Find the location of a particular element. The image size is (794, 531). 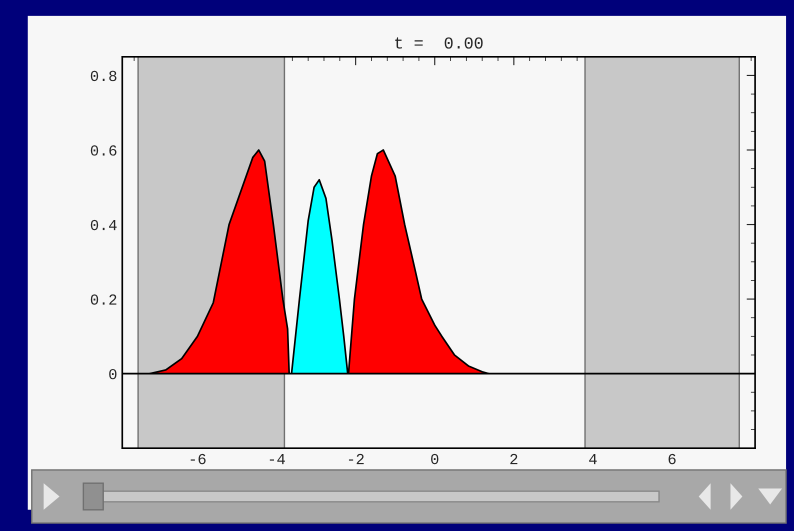

y-tick-label: 0.4 is located at coordinates (103, 225).